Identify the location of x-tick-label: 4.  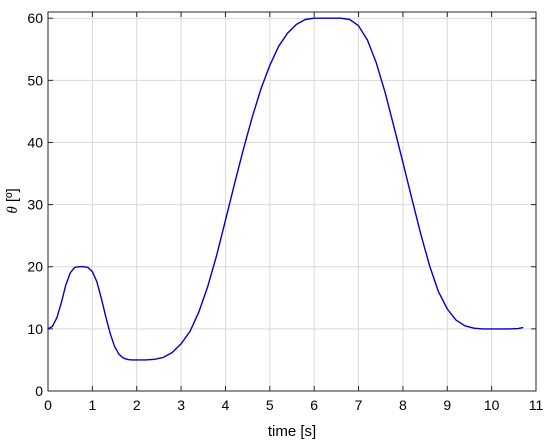
(226, 405).